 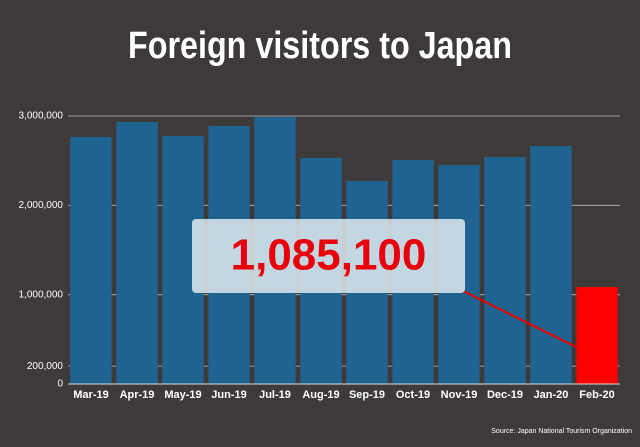 What do you see at coordinates (413, 395) in the screenshot?
I see `x-tick-label: Oct-19` at bounding box center [413, 395].